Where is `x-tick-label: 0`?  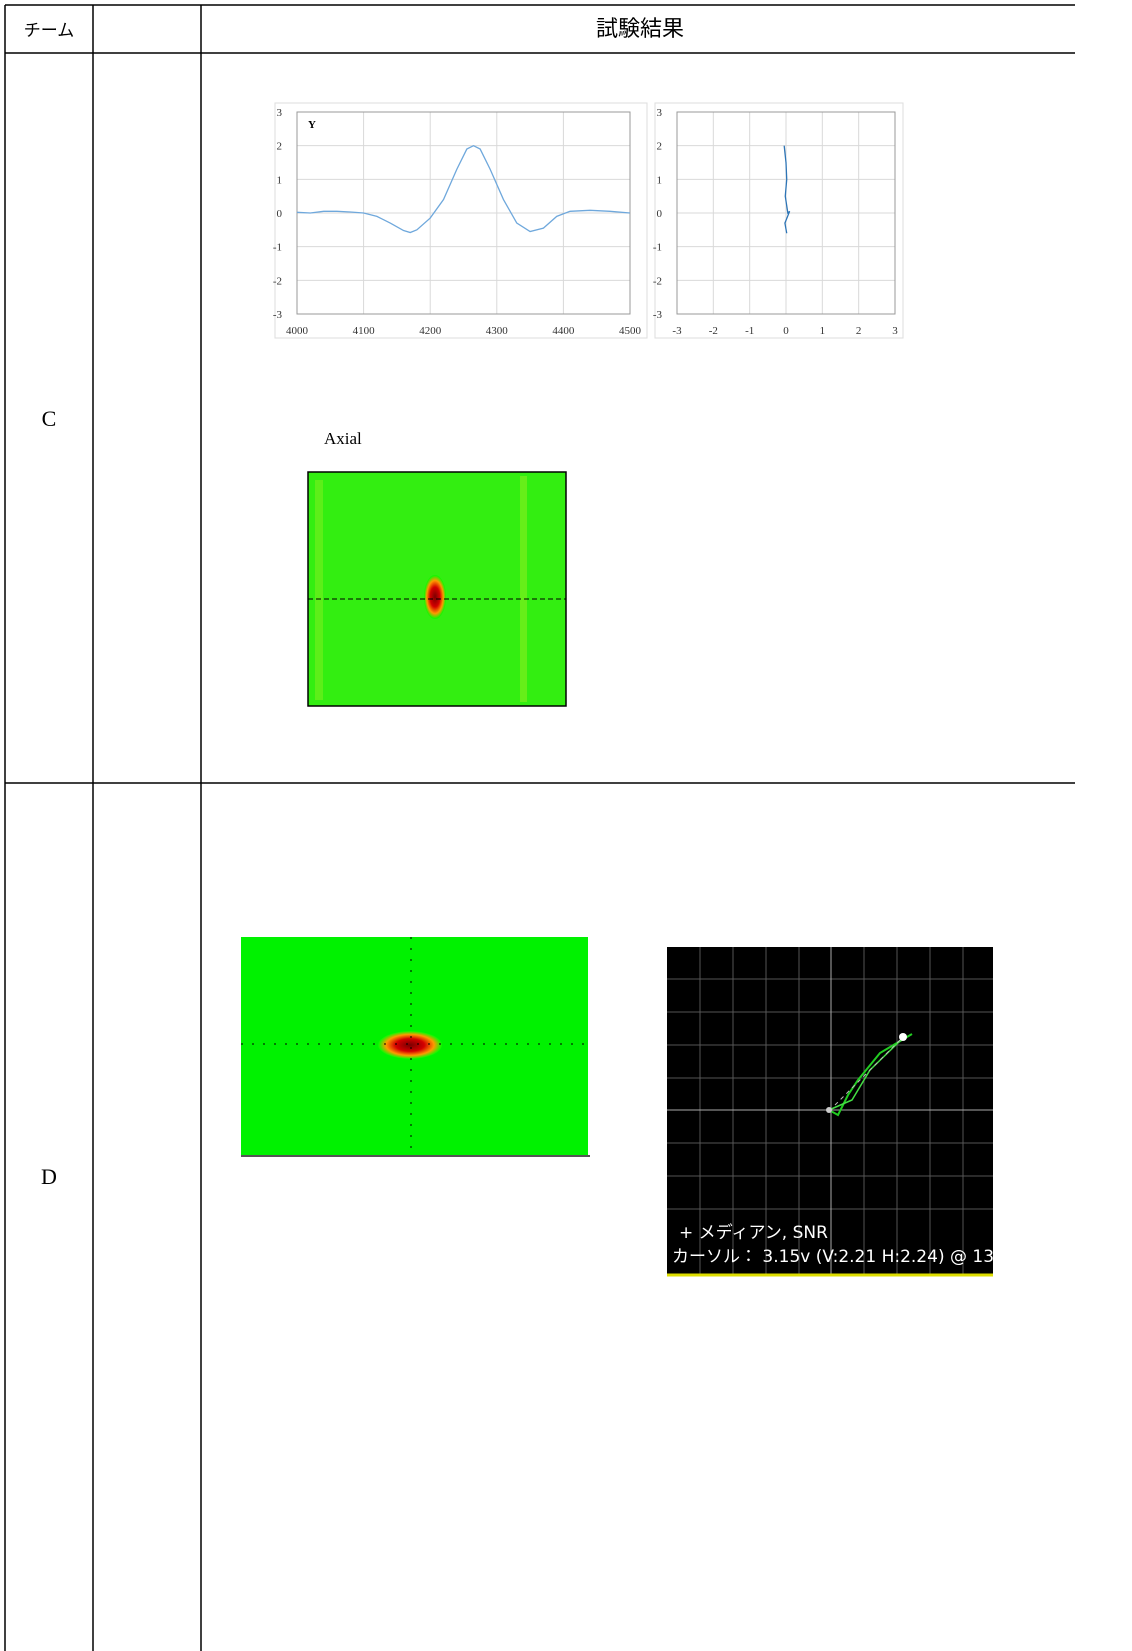 x-tick-label: 0 is located at coordinates (786, 331).